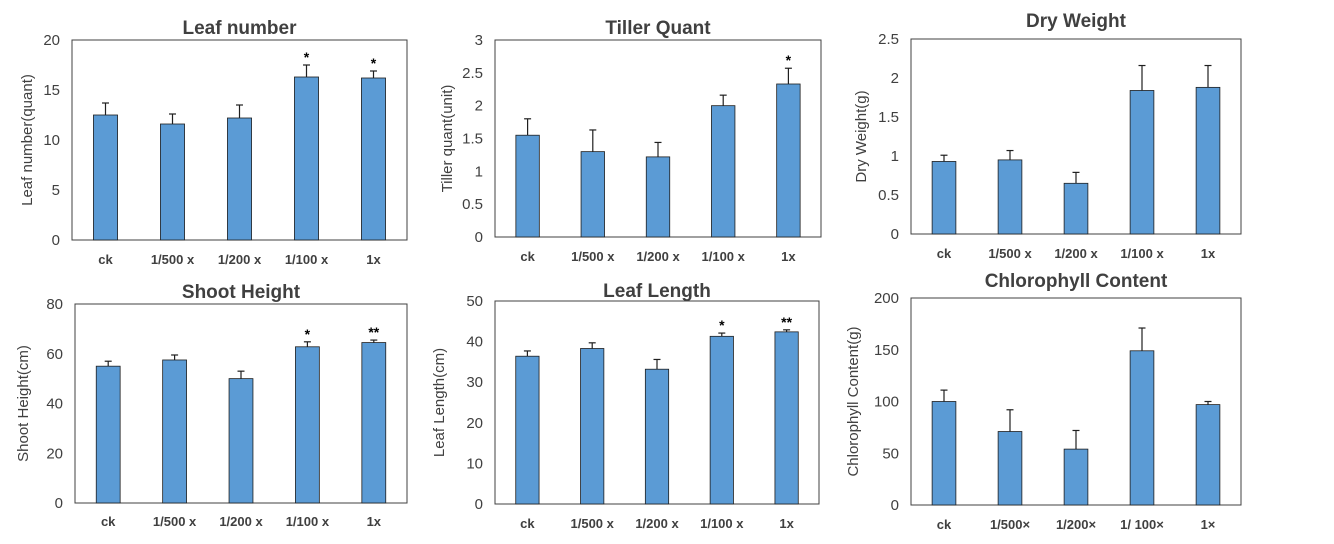 The width and height of the screenshot is (1334, 544). What do you see at coordinates (1076, 281) in the screenshot?
I see `chart-title: Chlorophyll Content` at bounding box center [1076, 281].